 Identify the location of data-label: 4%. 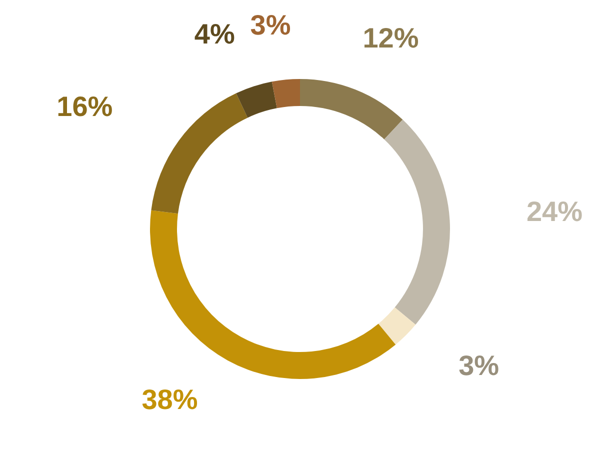
(214, 34).